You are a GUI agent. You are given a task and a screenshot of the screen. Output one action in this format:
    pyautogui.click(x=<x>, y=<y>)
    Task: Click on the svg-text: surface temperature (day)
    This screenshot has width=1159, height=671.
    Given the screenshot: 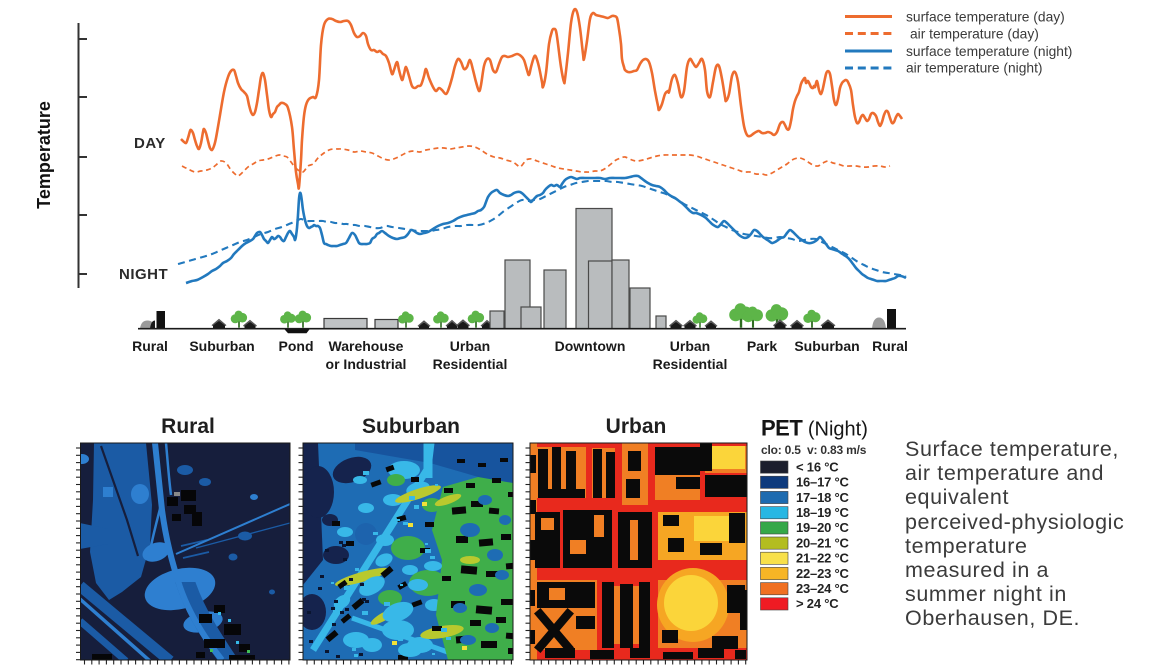 What is the action you would take?
    pyautogui.click(x=985, y=17)
    